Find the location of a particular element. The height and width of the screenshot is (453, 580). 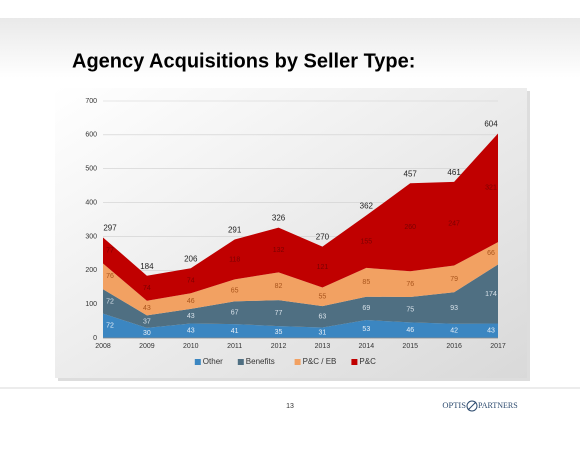

data-label: 63 is located at coordinates (323, 317).